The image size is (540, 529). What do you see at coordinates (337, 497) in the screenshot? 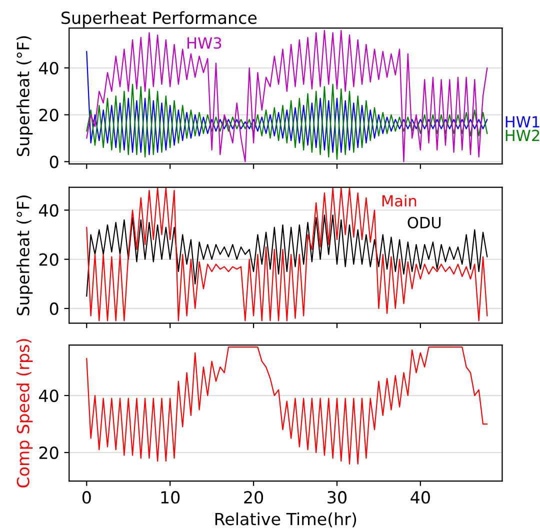
I see `x-tick-label: 30` at bounding box center [337, 497].